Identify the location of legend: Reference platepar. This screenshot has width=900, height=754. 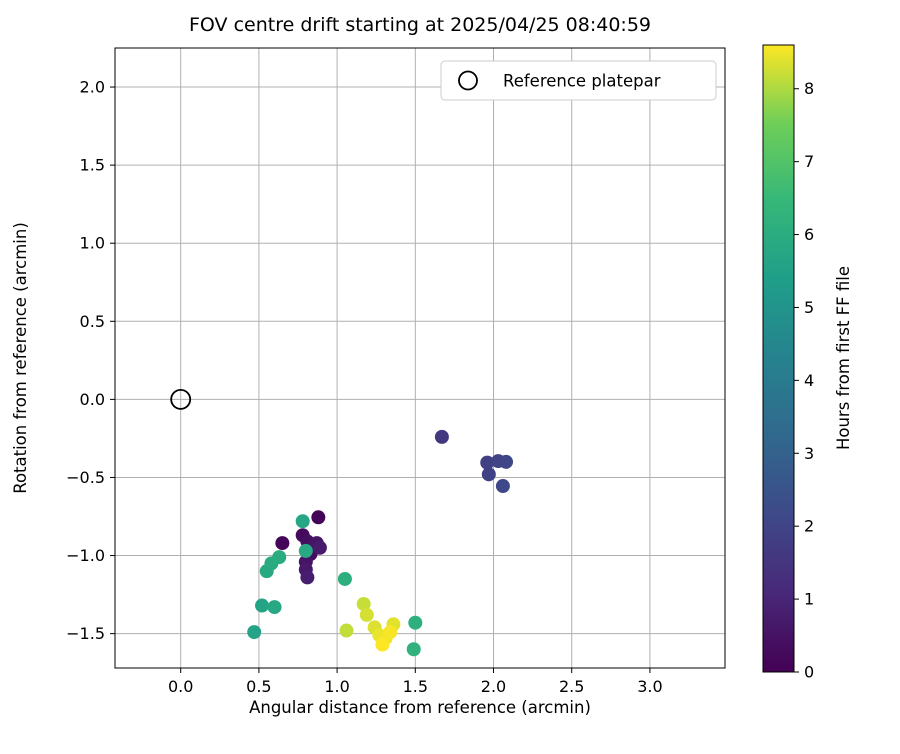
(578, 80).